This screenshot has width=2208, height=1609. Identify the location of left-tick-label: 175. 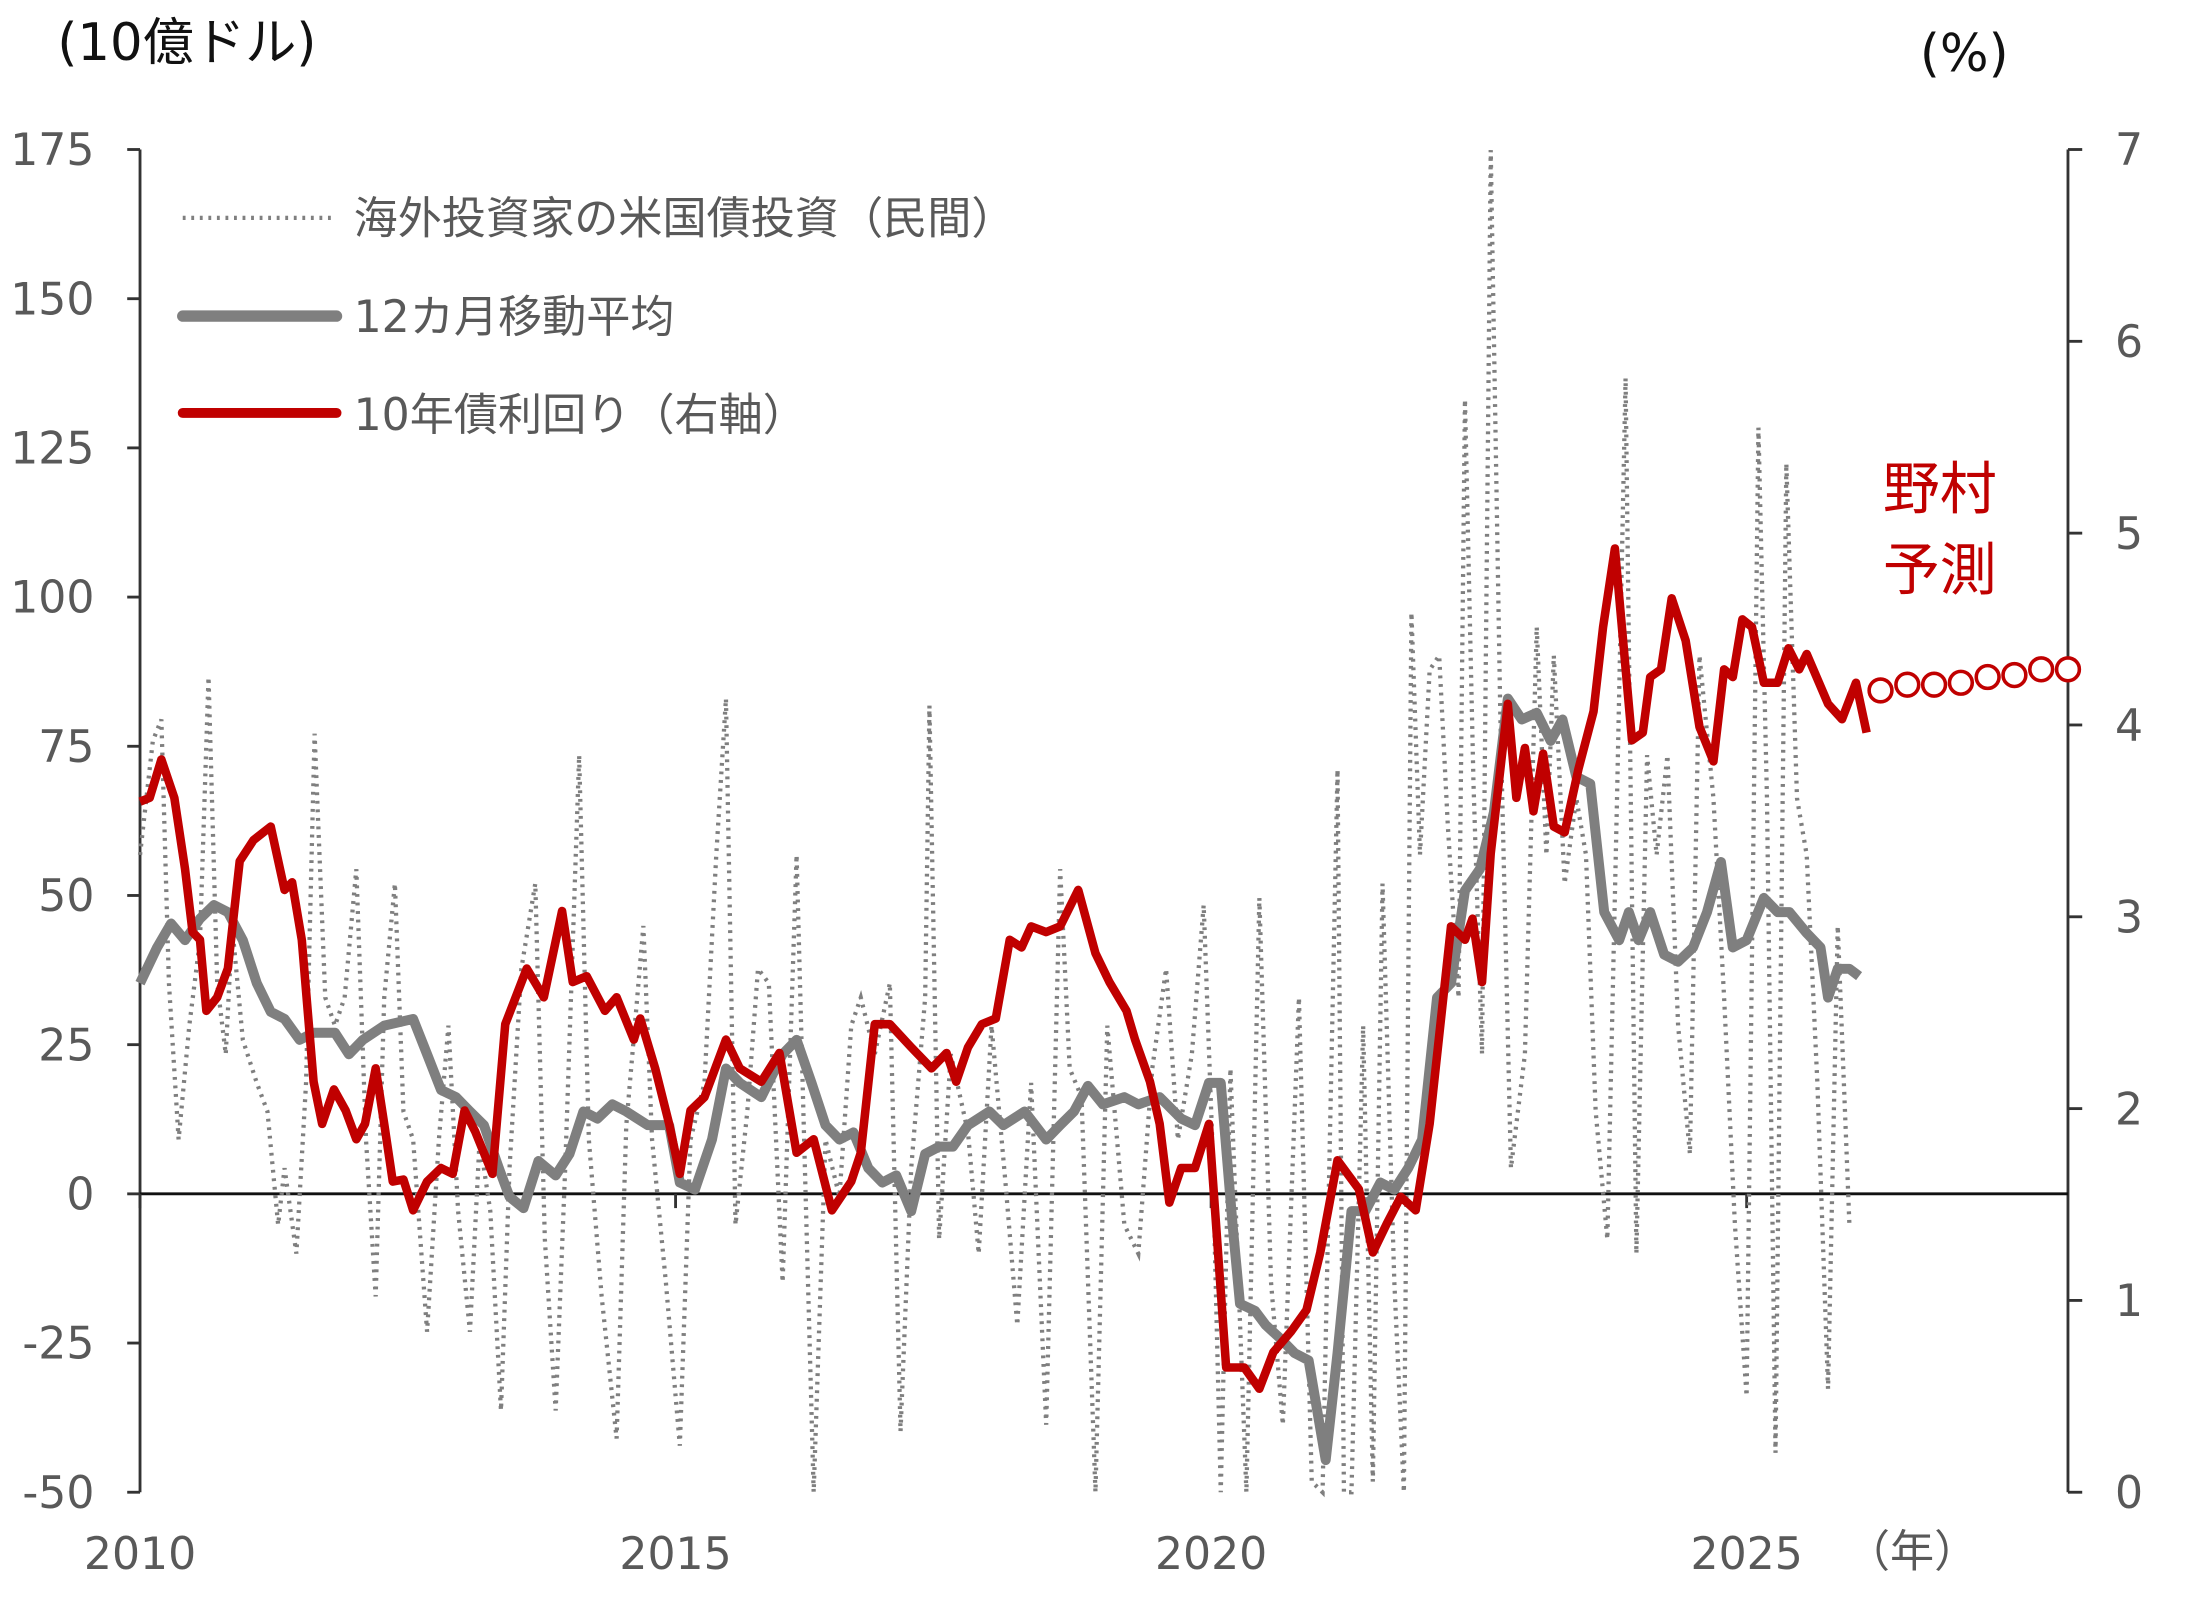
(52, 150).